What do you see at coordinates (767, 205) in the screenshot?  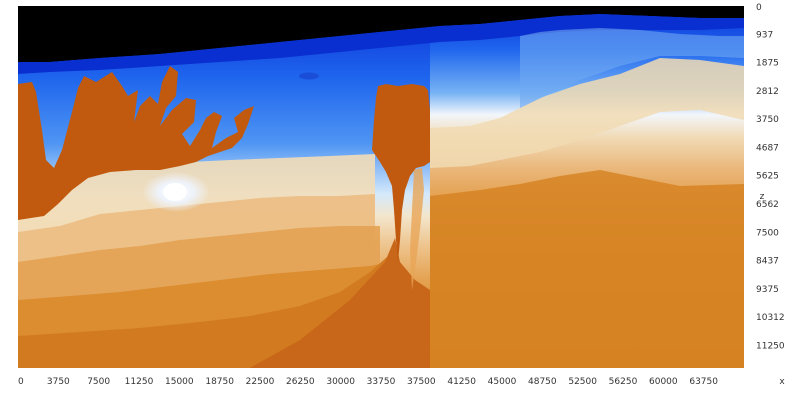 I see `y-tick-label: 6562` at bounding box center [767, 205].